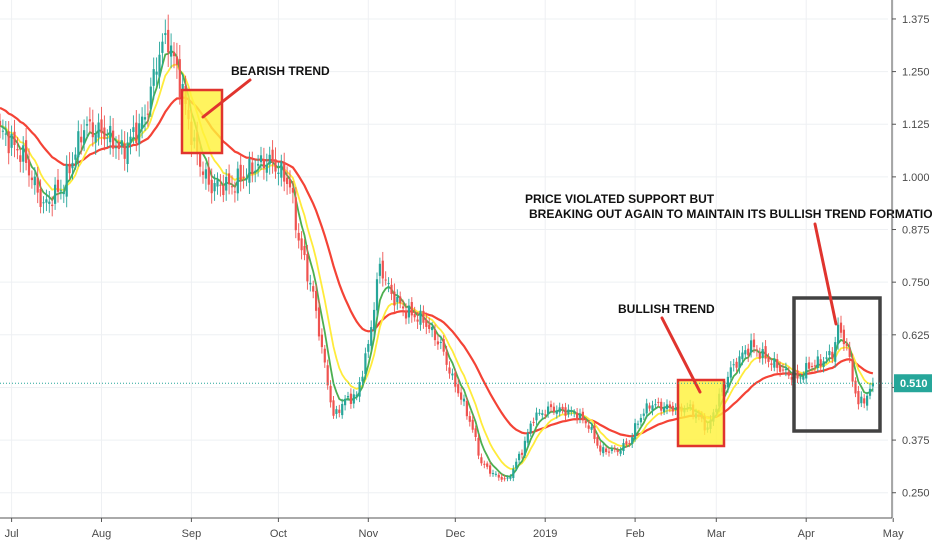  I want to click on bearish-highlight-box, so click(202, 121).